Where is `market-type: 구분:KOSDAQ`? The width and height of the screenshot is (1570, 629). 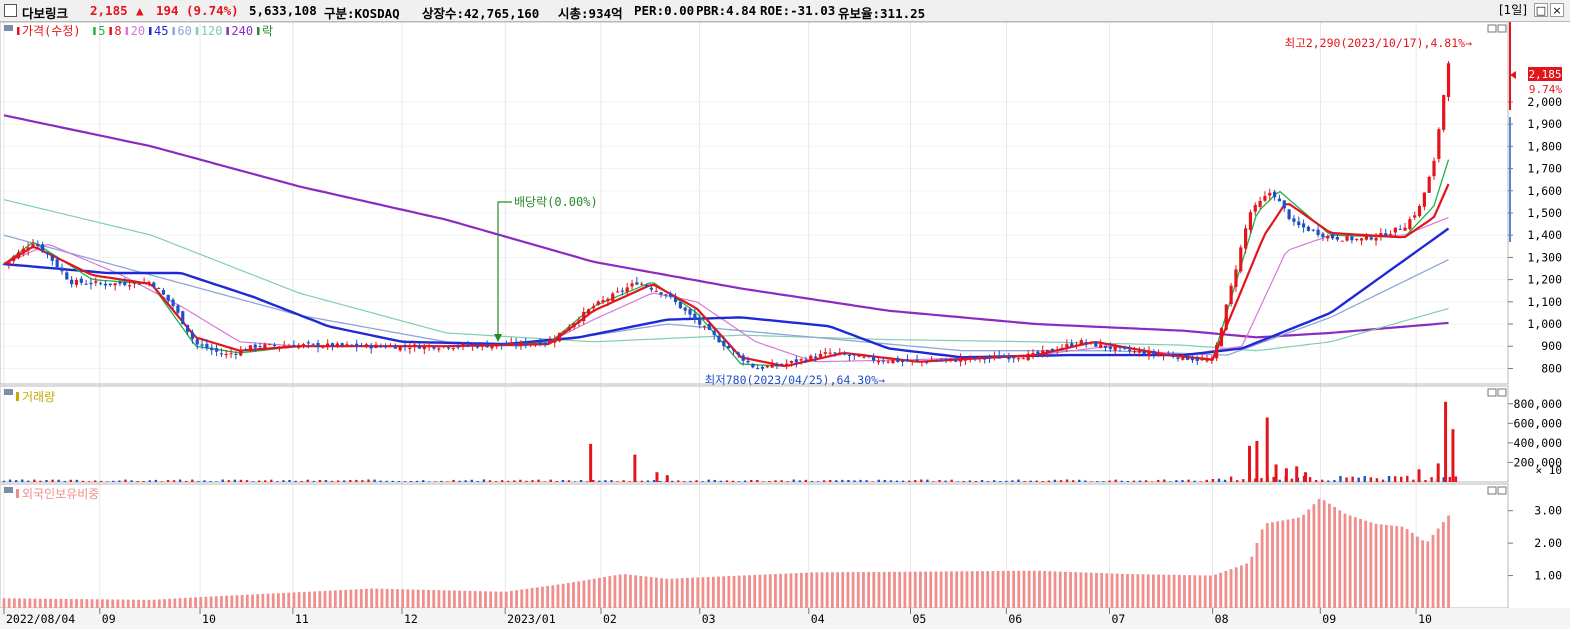 market-type: 구분:KOSDAQ is located at coordinates (362, 13).